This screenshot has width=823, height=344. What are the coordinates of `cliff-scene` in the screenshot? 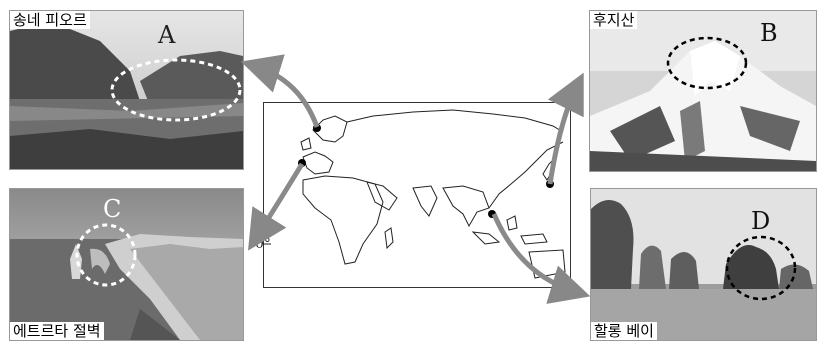 It's located at (126, 264).